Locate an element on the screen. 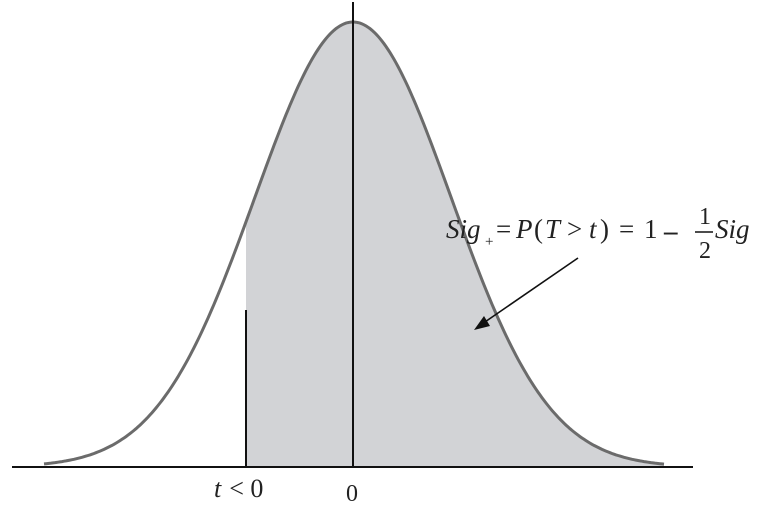 This screenshot has height=515, width=768. greater-than: > is located at coordinates (574, 229).